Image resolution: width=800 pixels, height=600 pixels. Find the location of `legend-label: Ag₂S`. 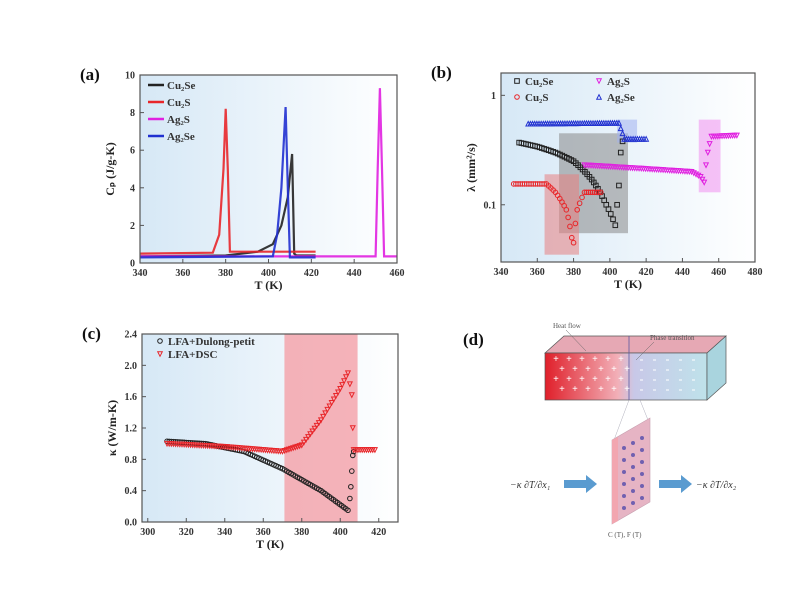

legend-label: Ag₂S is located at coordinates (618, 82).